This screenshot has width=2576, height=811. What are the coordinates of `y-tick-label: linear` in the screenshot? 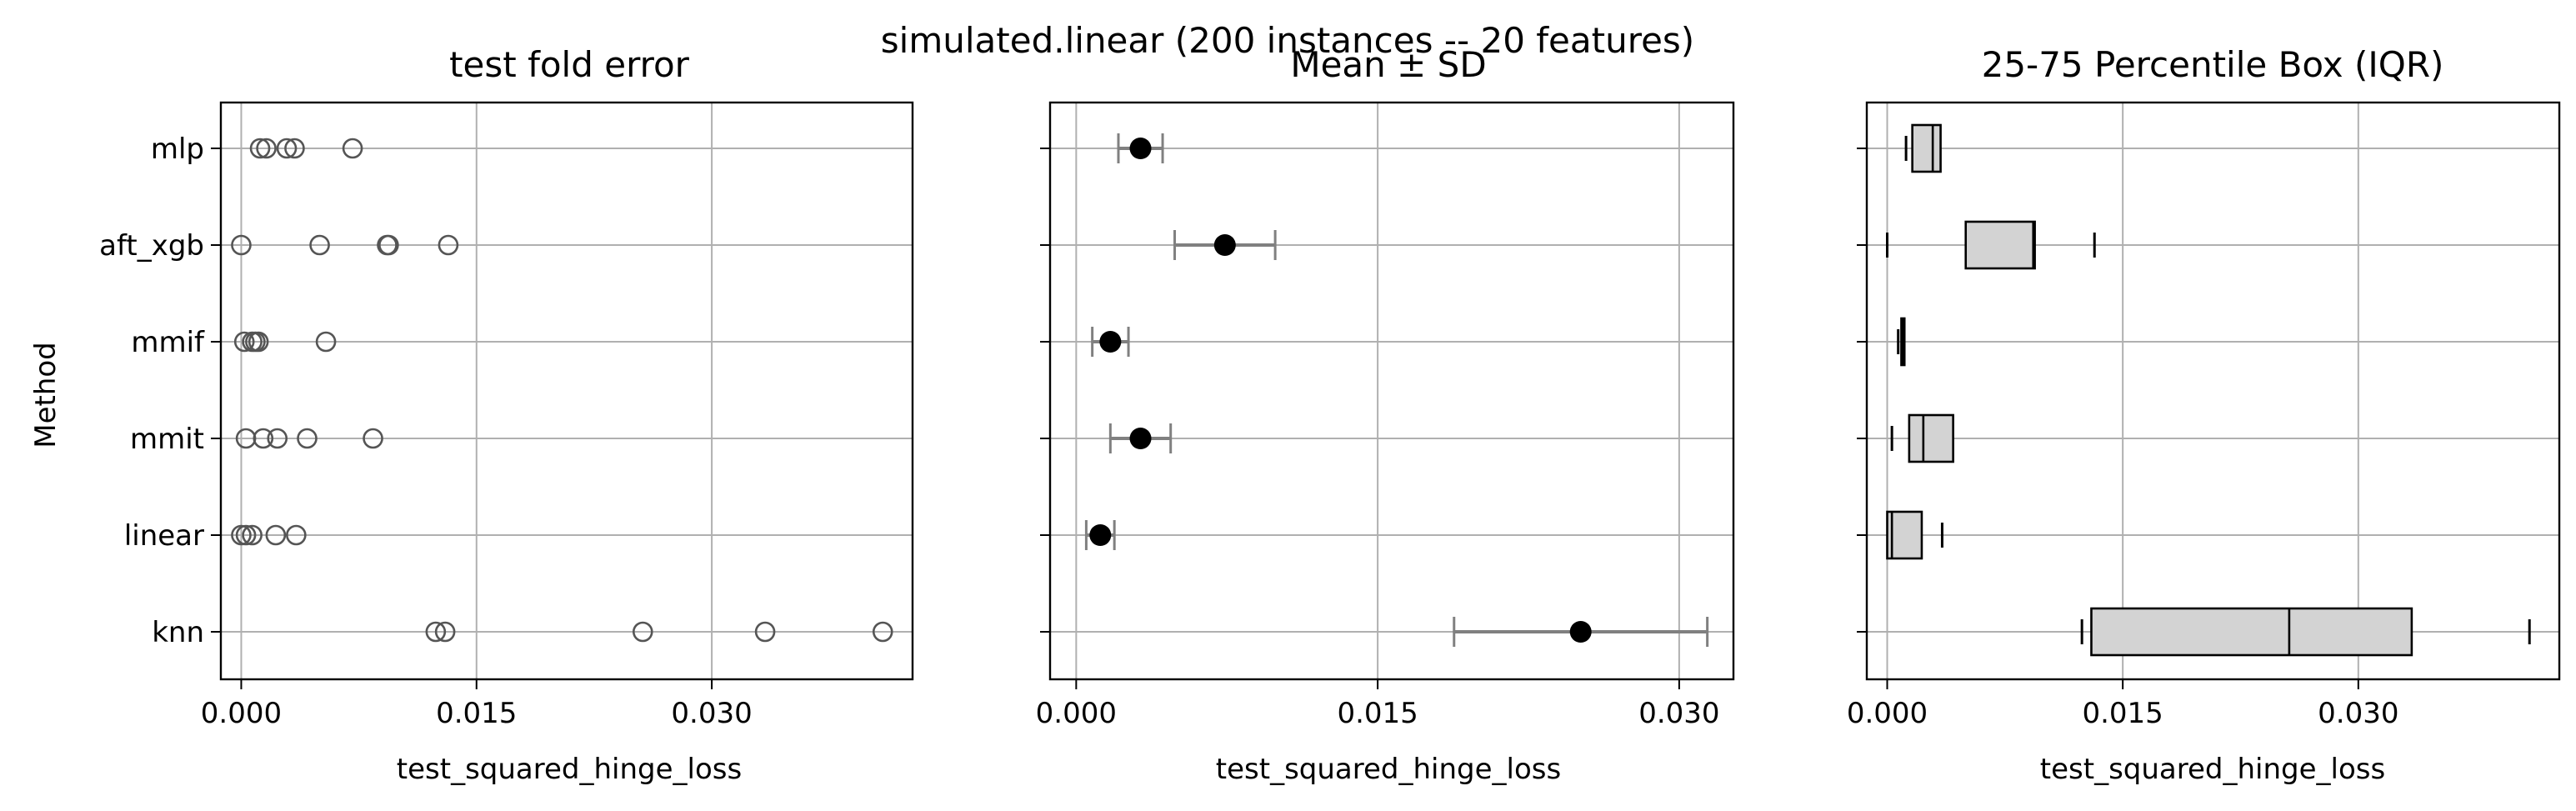 It's located at (164, 536).